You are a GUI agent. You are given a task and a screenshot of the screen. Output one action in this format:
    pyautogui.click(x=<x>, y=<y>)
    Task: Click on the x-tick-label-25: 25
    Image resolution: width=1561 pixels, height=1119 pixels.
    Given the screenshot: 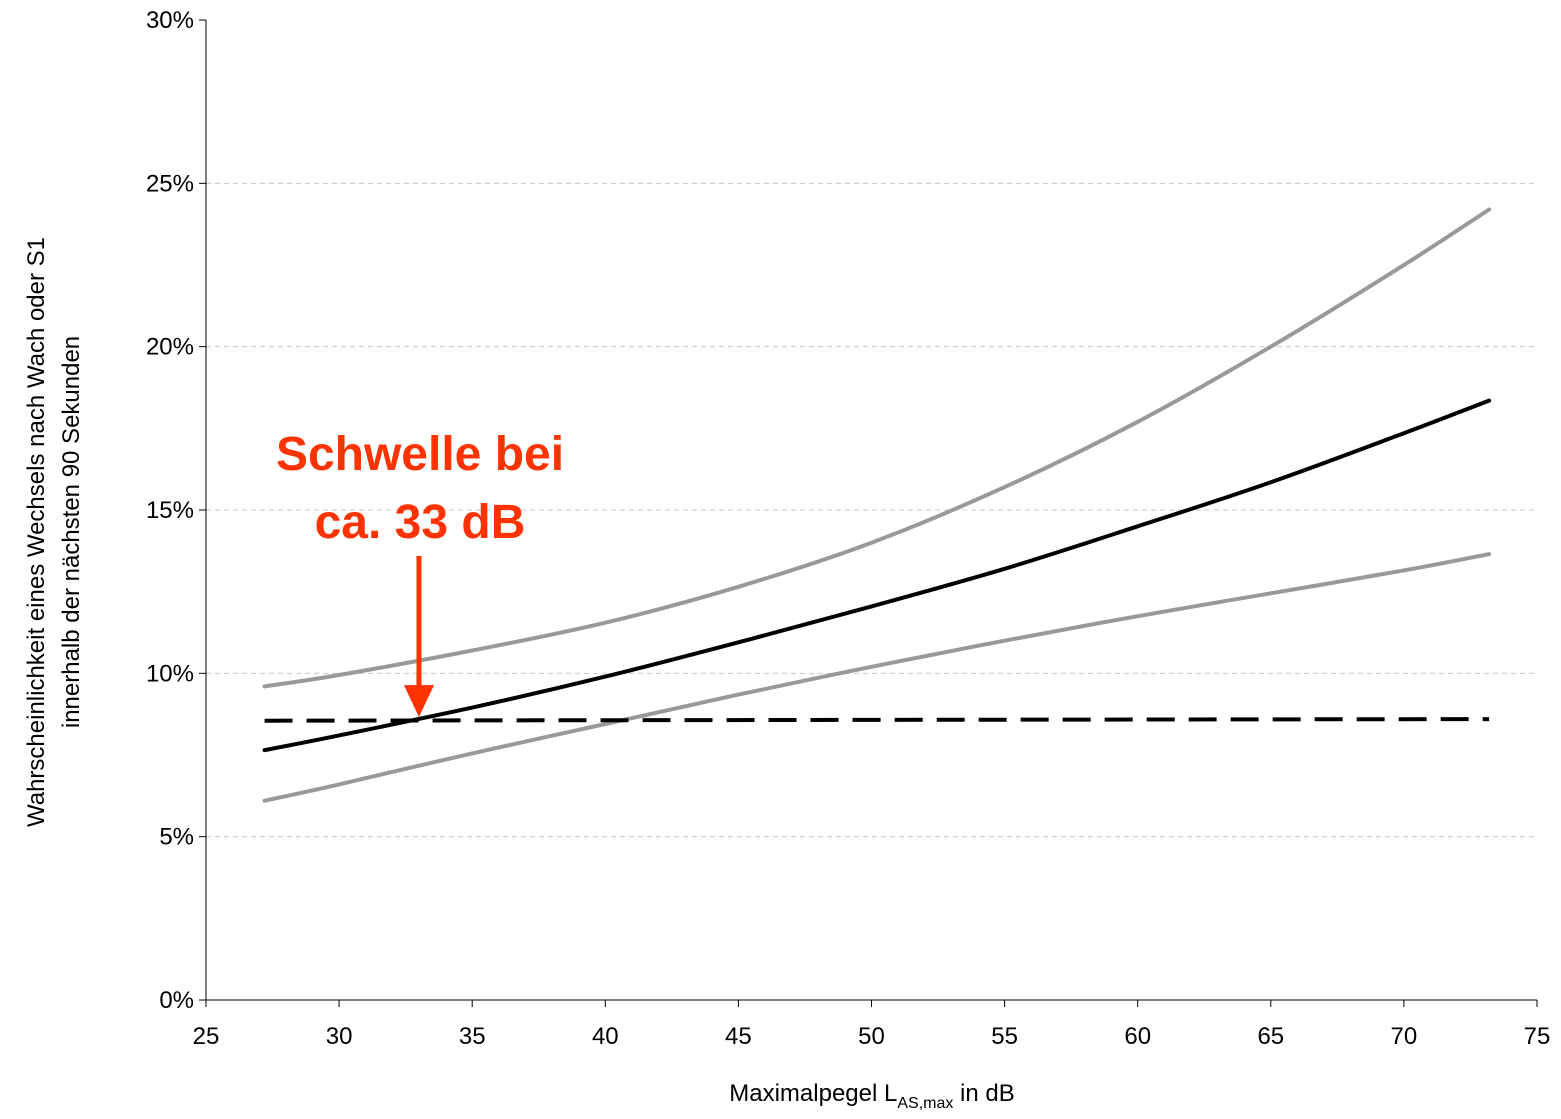 What is the action you would take?
    pyautogui.click(x=206, y=1036)
    